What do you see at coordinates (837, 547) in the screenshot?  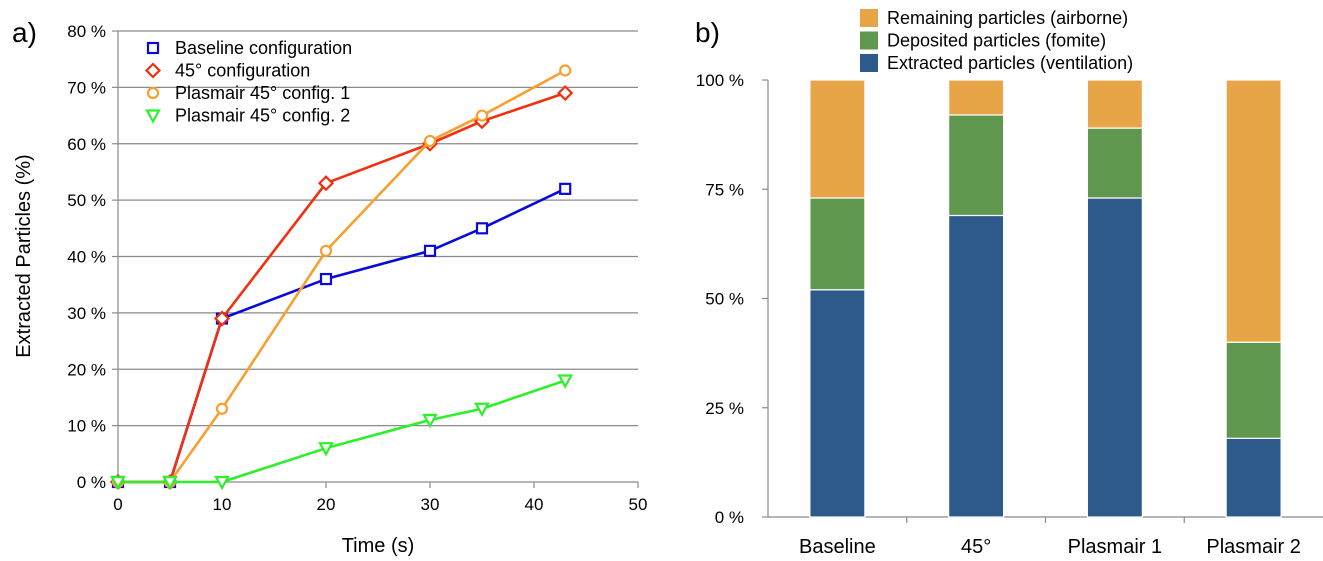 I see `category-label: Baseline` at bounding box center [837, 547].